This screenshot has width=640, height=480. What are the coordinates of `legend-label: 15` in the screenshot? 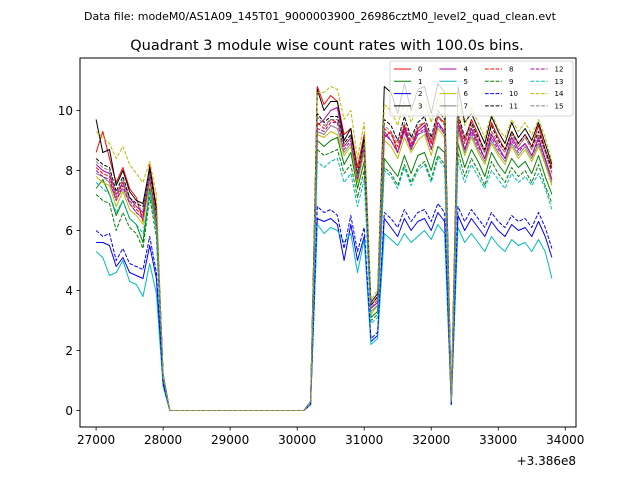 It's located at (559, 106).